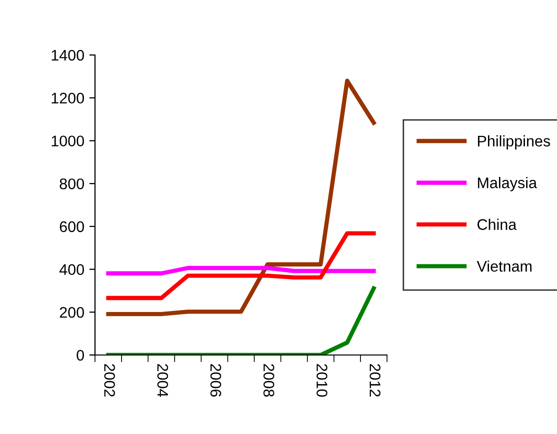 The height and width of the screenshot is (434, 557). I want to click on line-series, so click(241, 265).